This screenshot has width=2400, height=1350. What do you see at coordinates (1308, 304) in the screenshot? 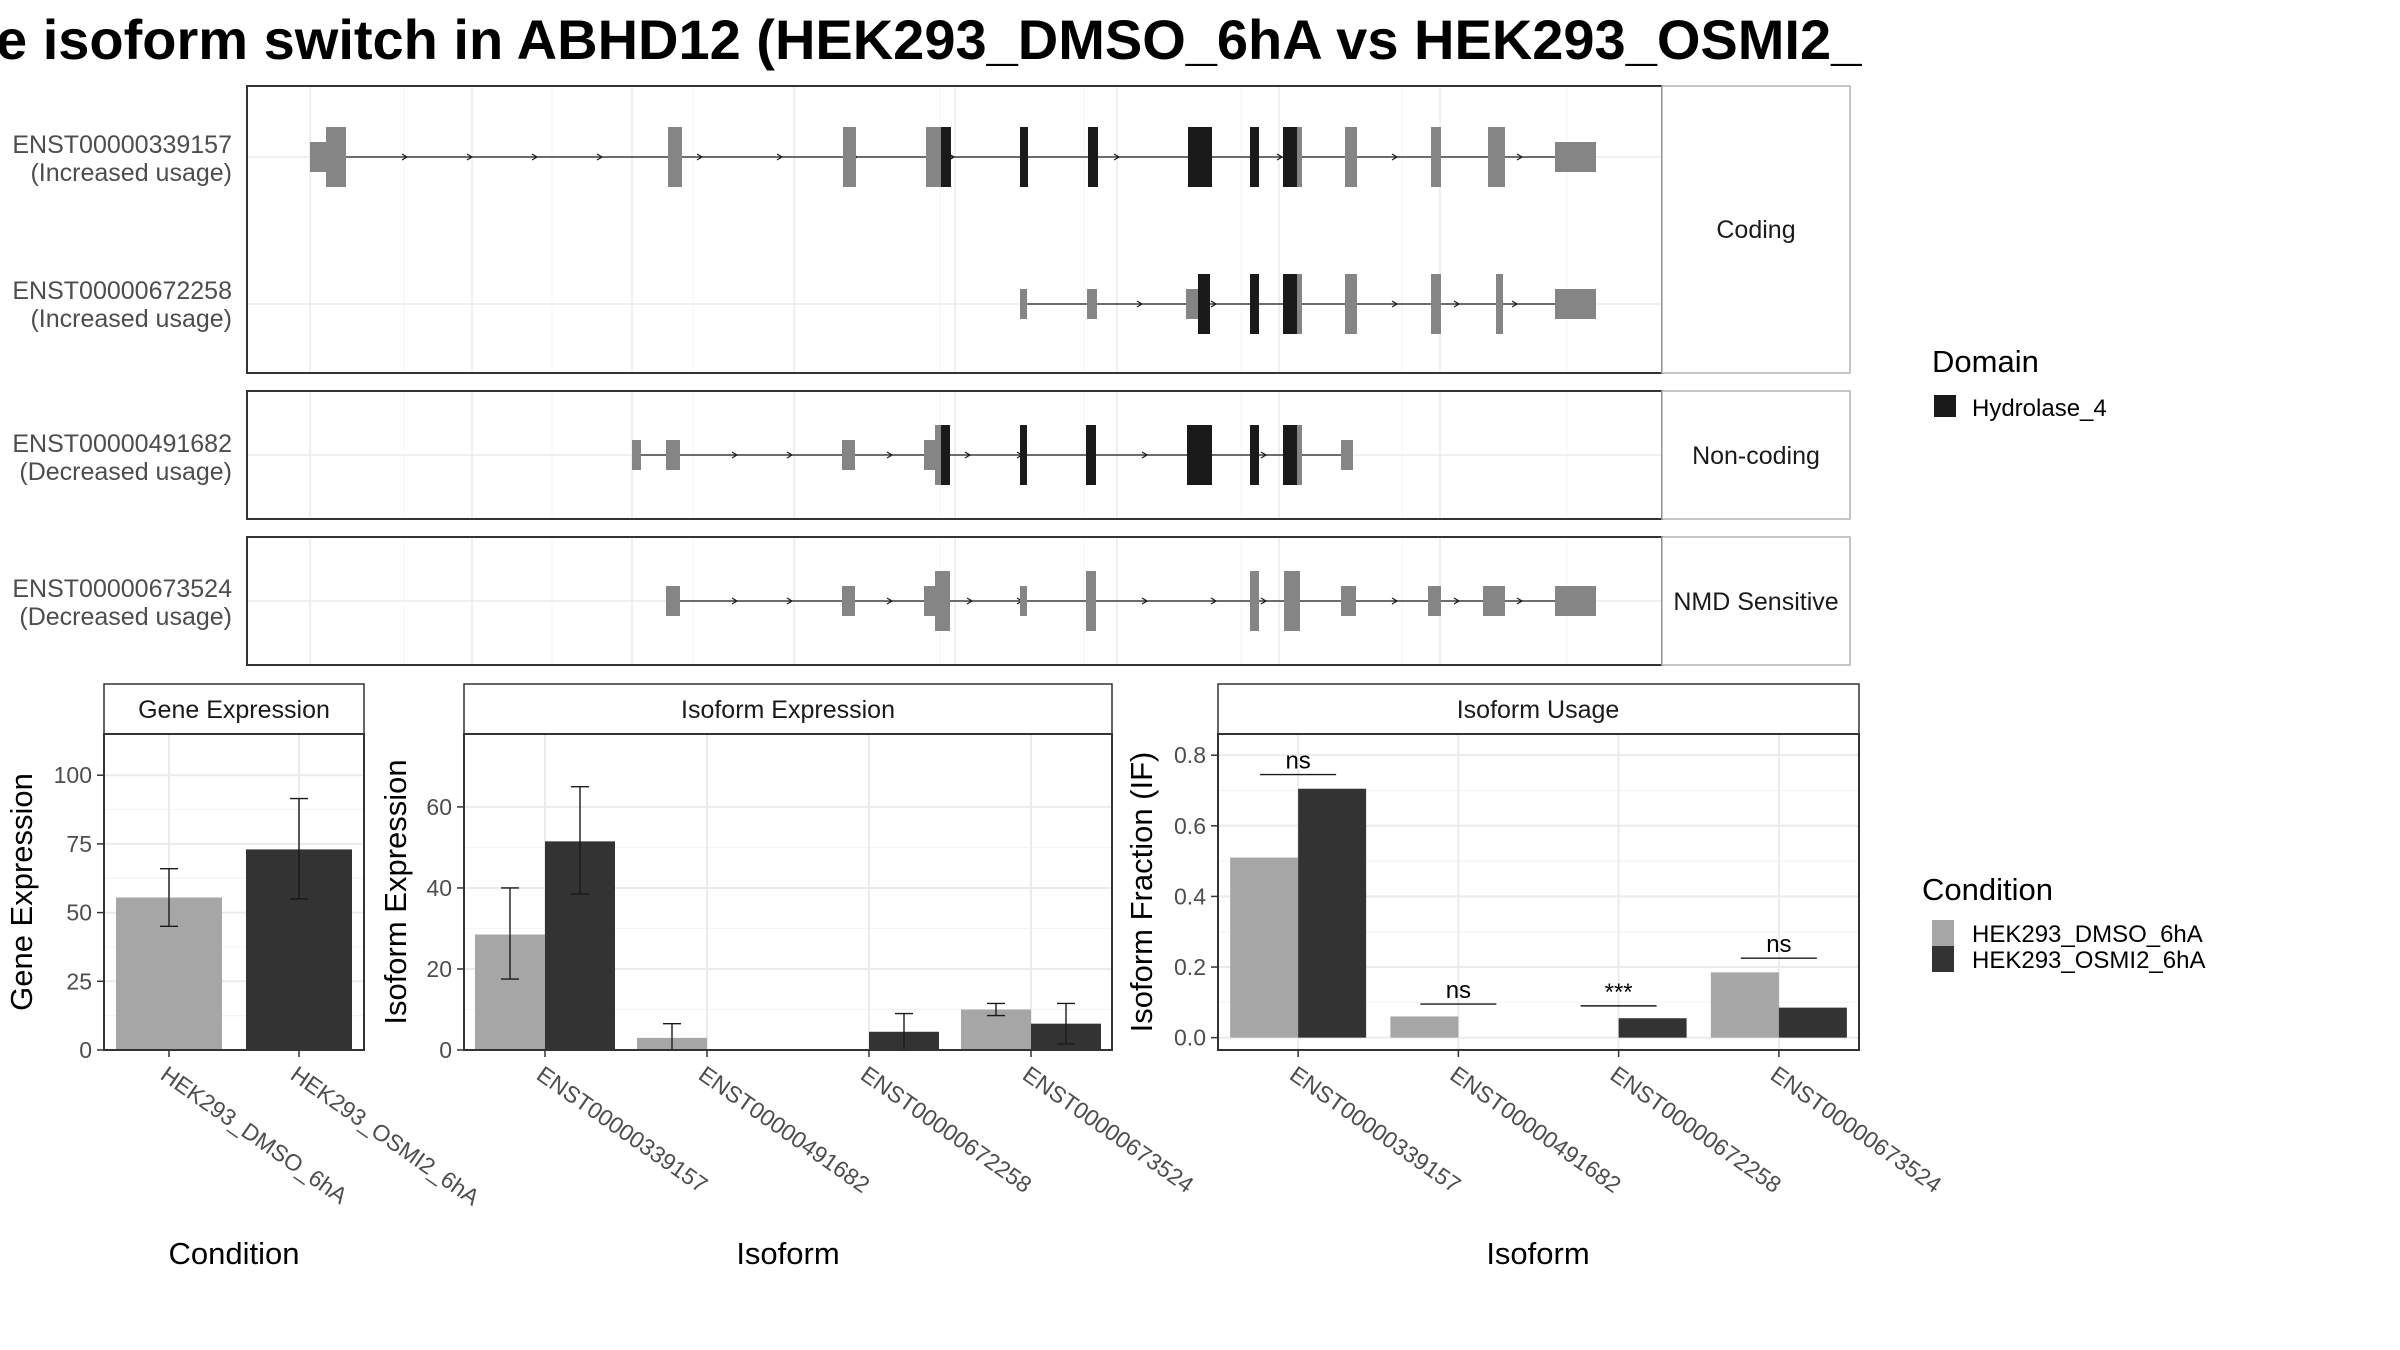
I see `transcript-ENST00000672258` at bounding box center [1308, 304].